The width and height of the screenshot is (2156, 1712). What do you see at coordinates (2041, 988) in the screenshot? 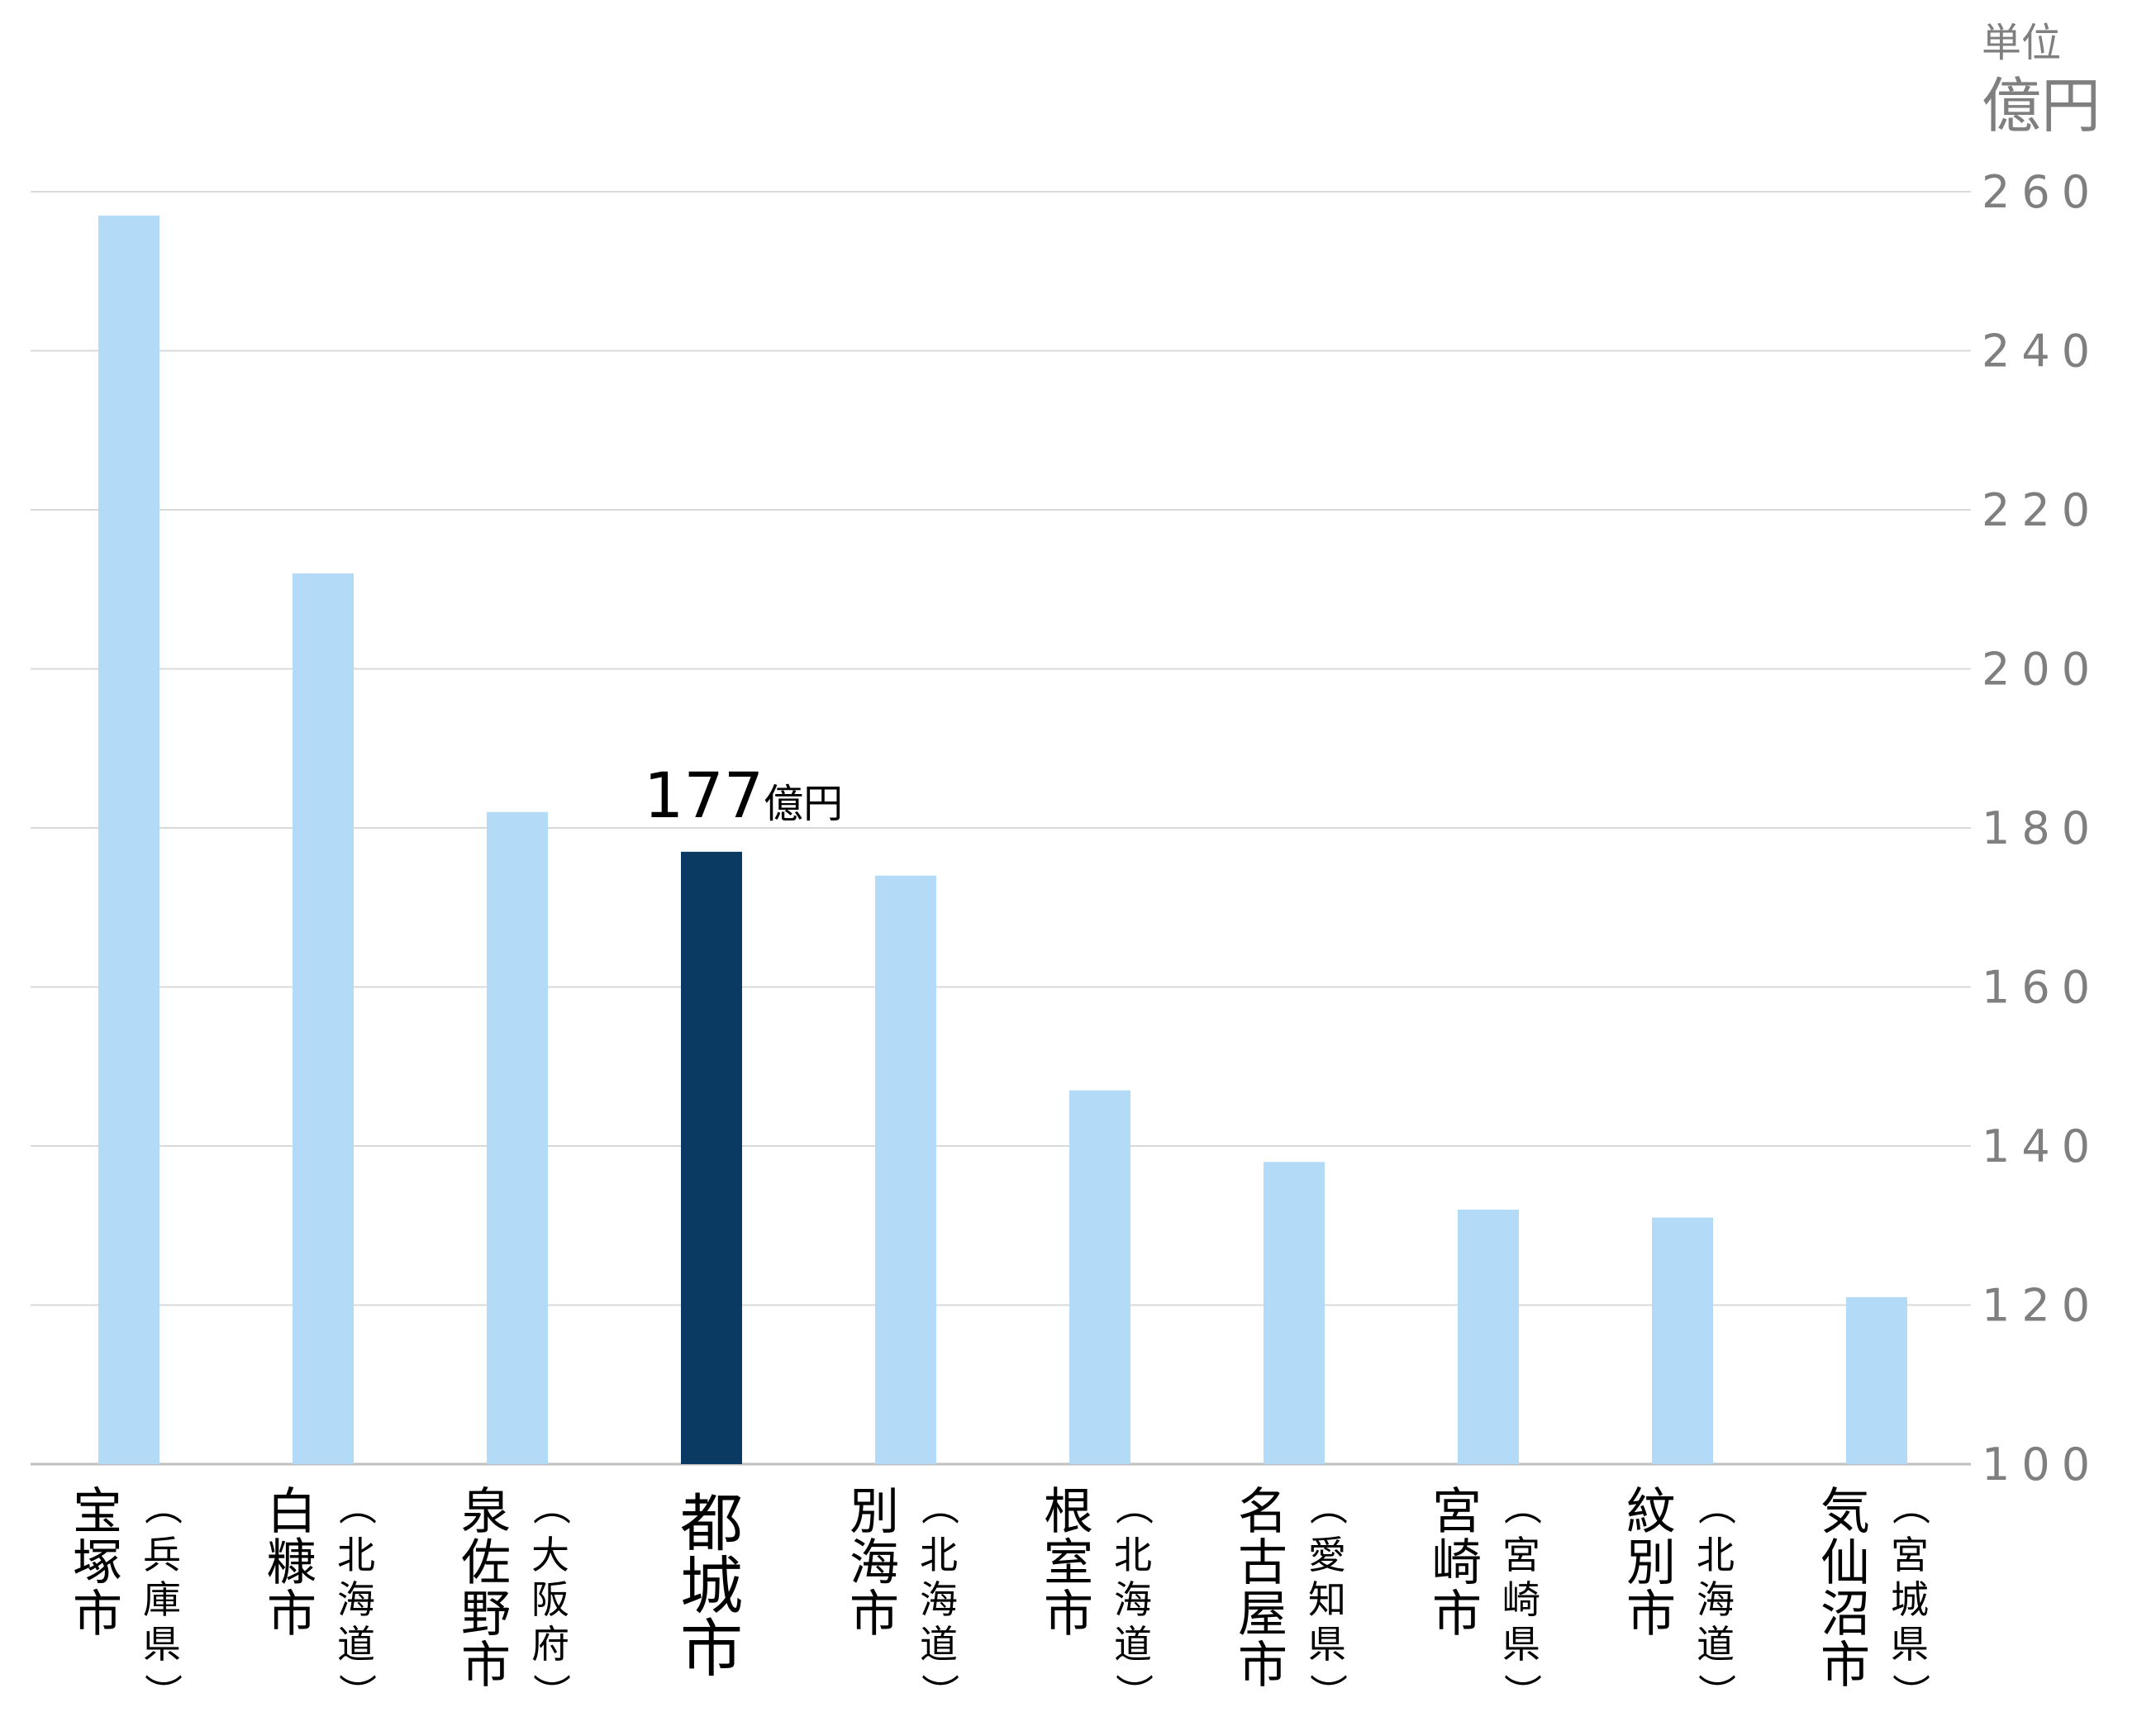
I see `y-tick-label: 160` at bounding box center [2041, 988].